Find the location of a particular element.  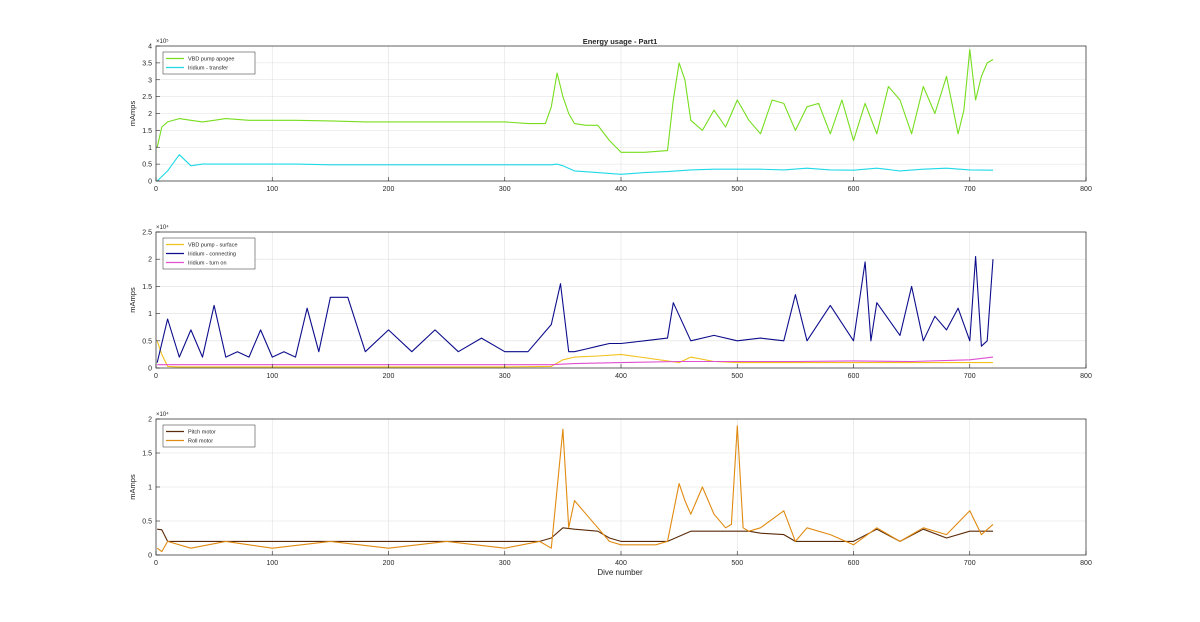

legend-label: VBD pump apogee is located at coordinates (211, 60).